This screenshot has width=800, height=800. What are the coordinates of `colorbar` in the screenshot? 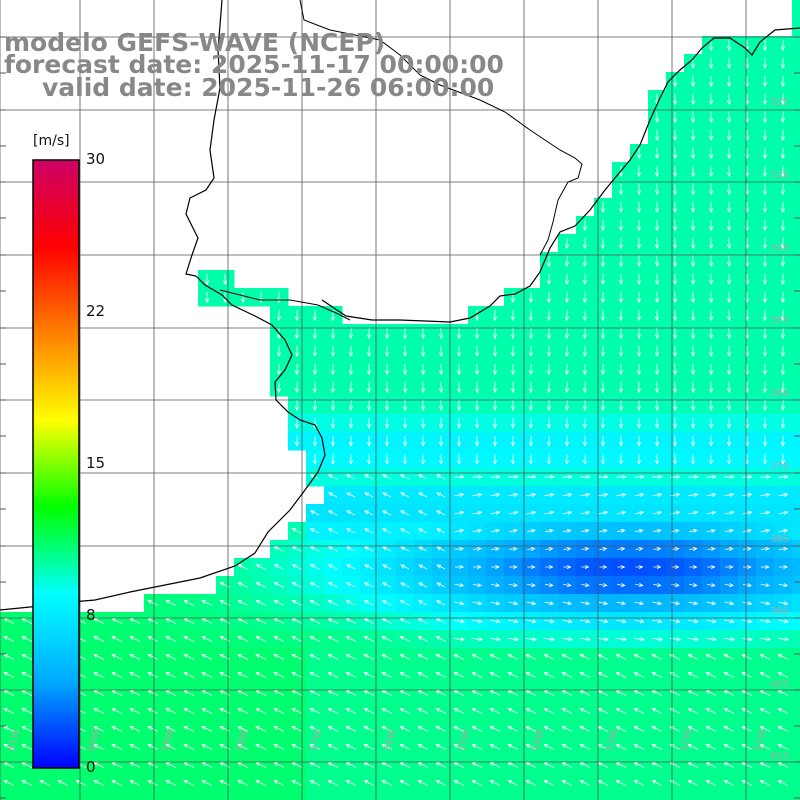 It's located at (56, 464).